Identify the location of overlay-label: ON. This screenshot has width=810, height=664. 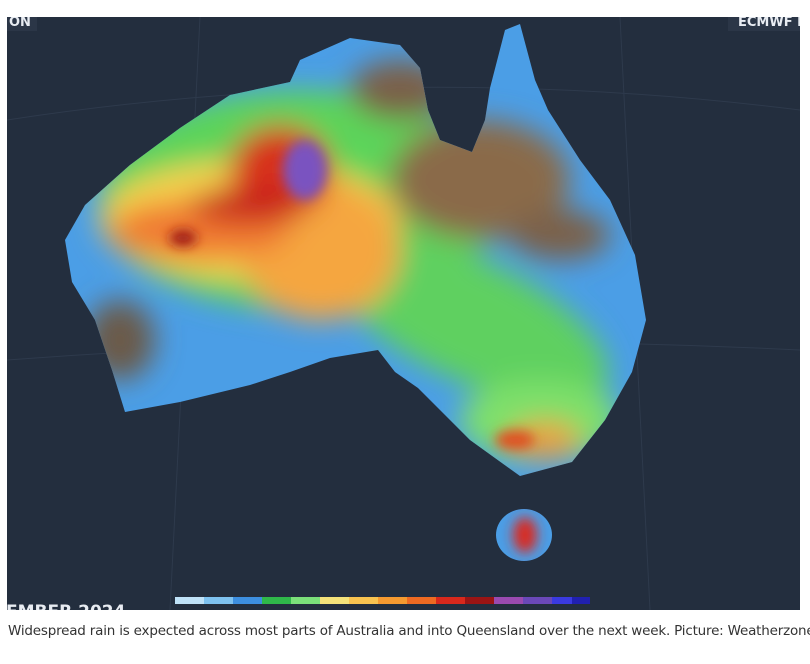
(20, 22).